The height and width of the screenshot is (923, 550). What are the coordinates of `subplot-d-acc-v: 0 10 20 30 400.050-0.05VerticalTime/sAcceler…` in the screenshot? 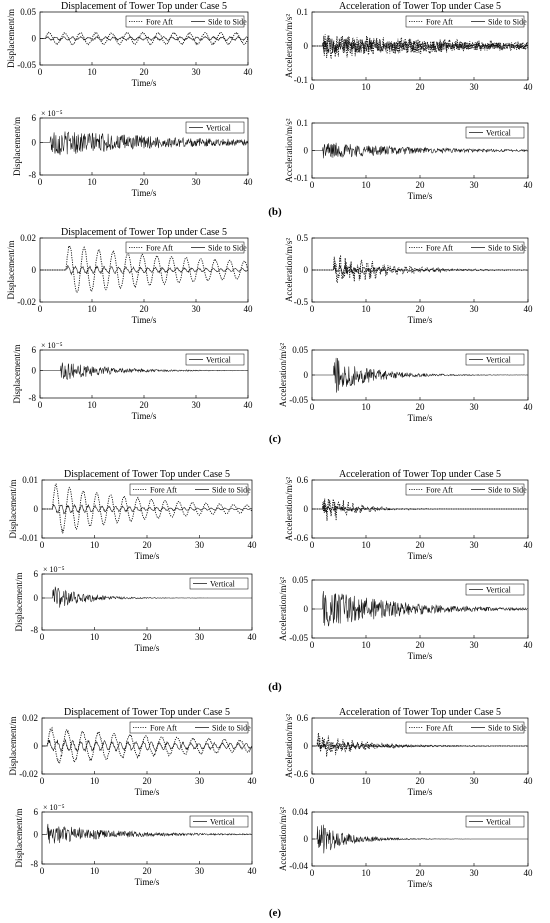 It's located at (405, 618).